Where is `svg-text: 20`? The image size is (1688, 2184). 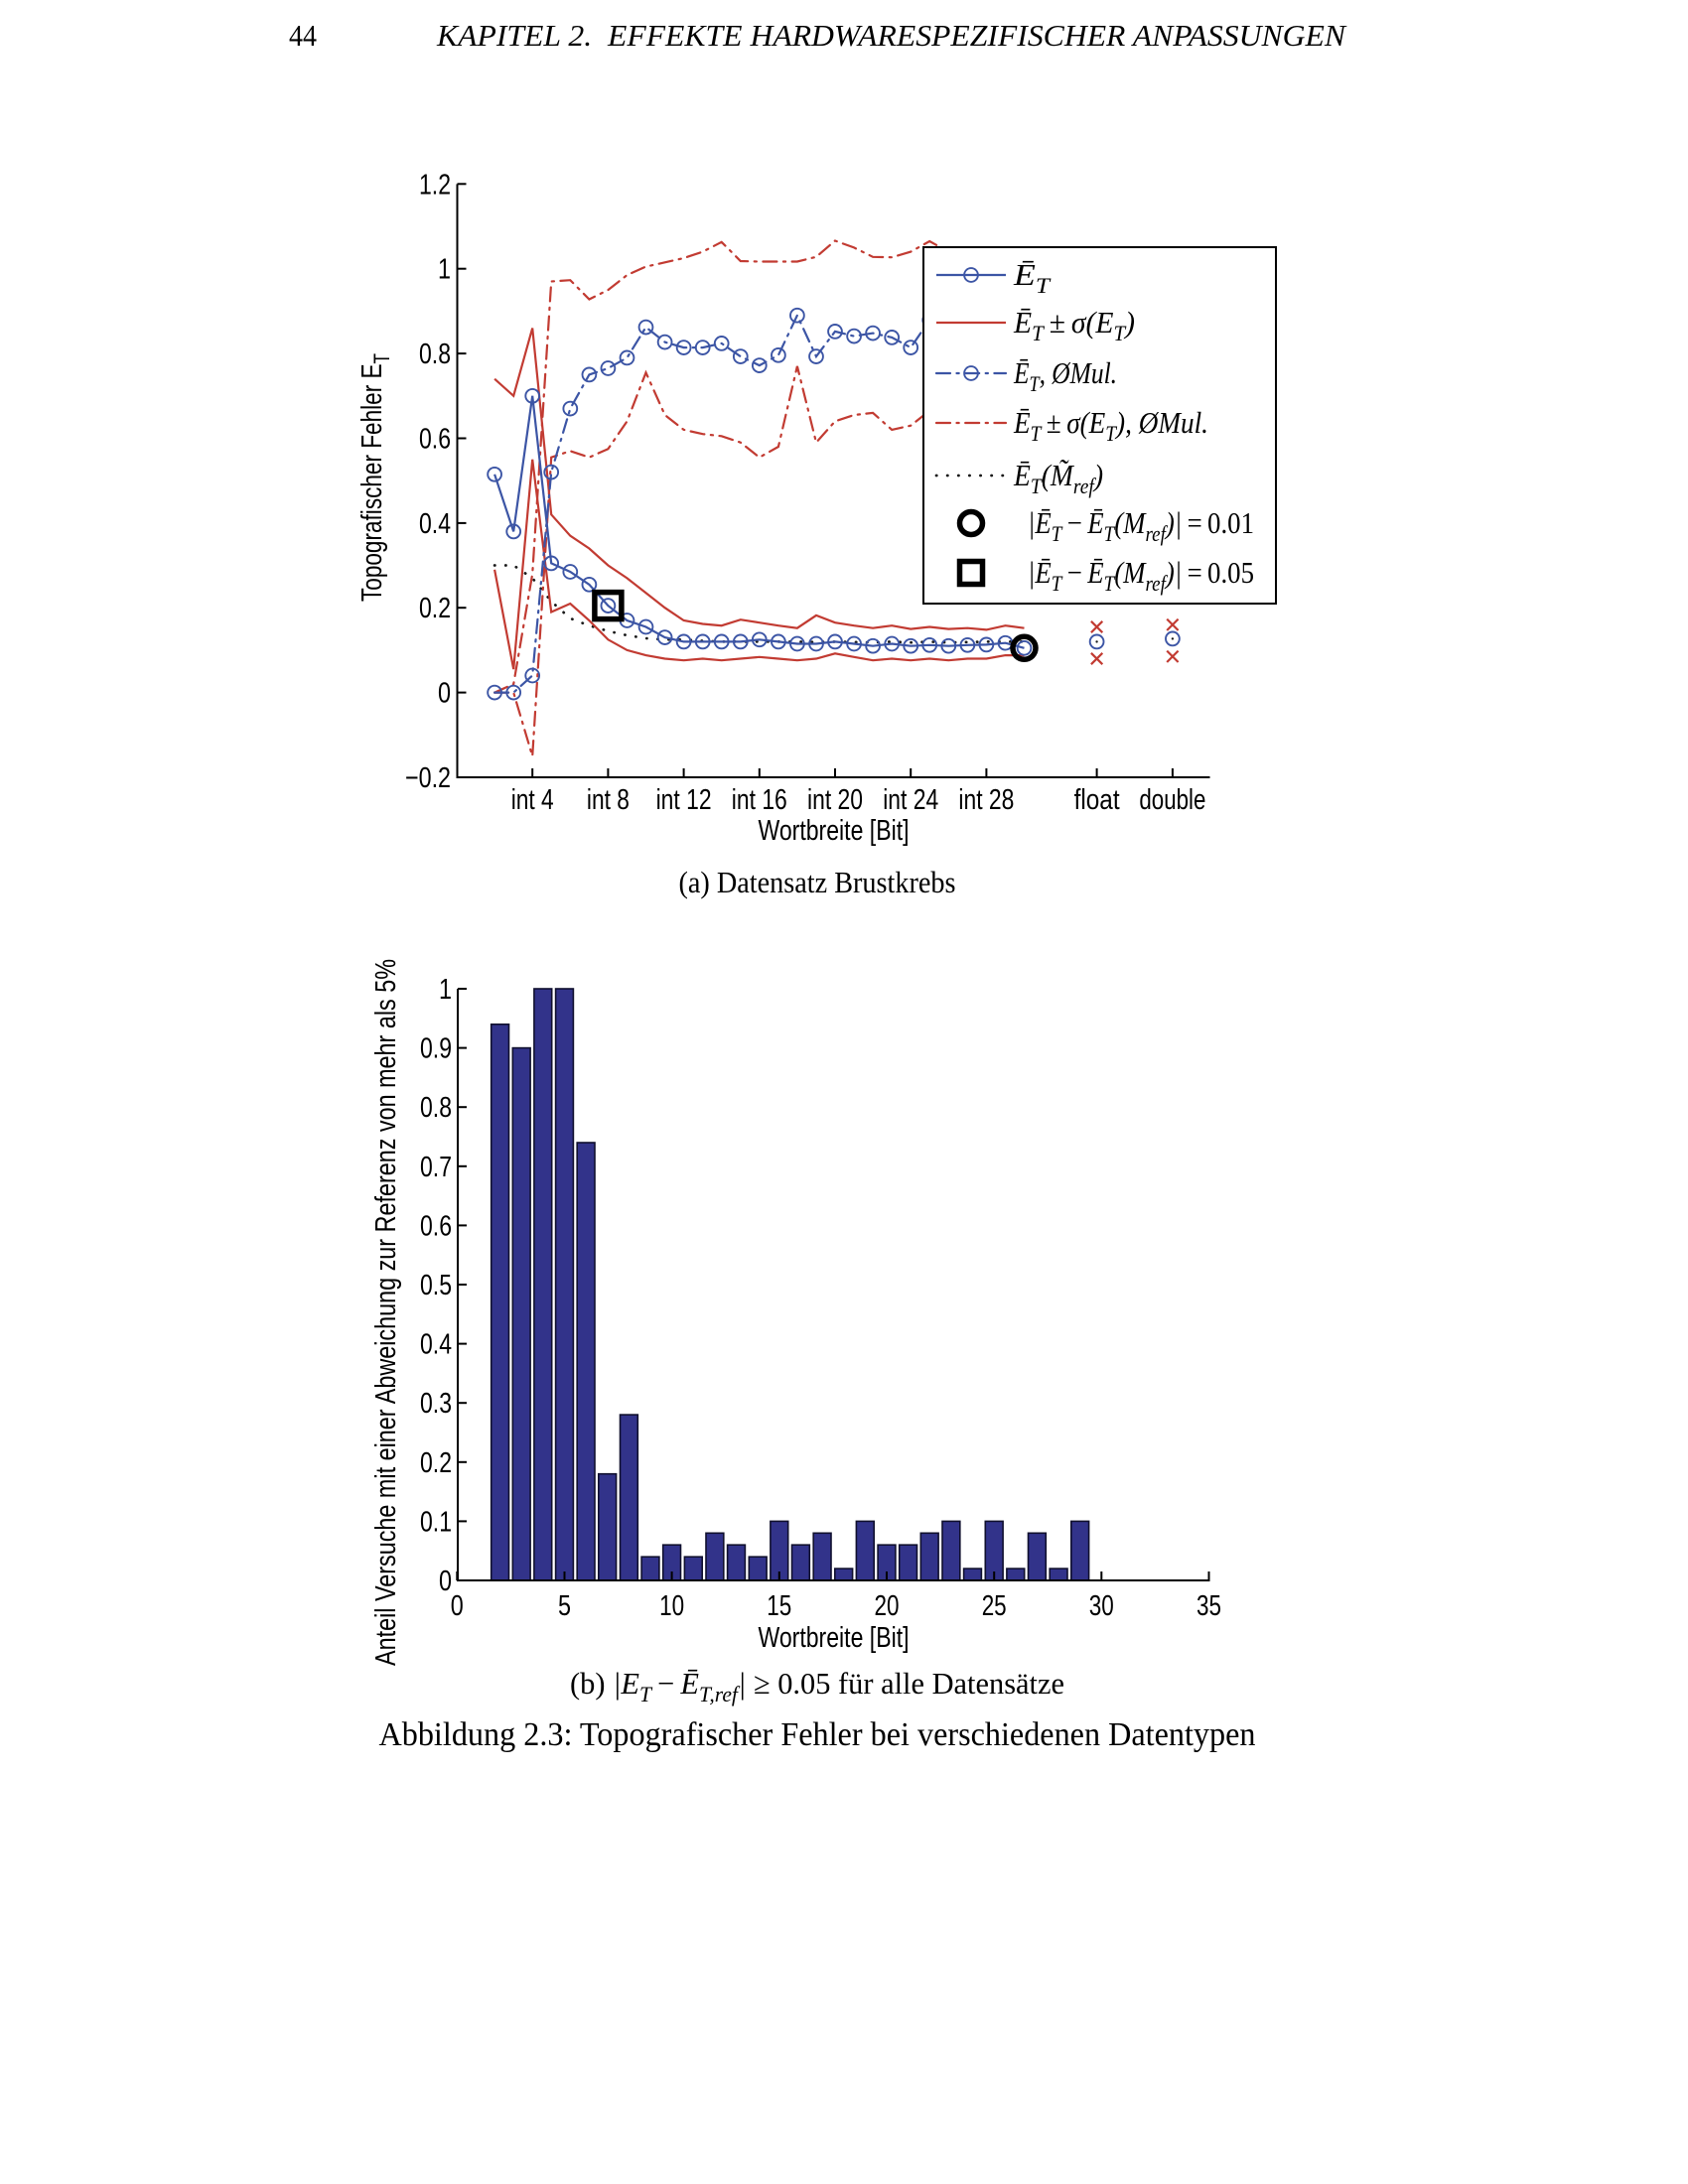 svg-text: 20 is located at coordinates (887, 1606).